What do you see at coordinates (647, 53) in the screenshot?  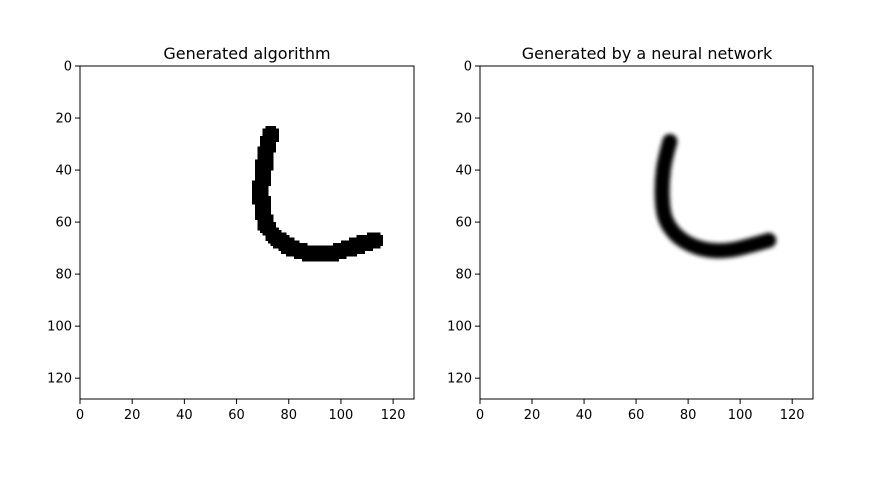 I see `panel-title-2: Generated by a neural network` at bounding box center [647, 53].